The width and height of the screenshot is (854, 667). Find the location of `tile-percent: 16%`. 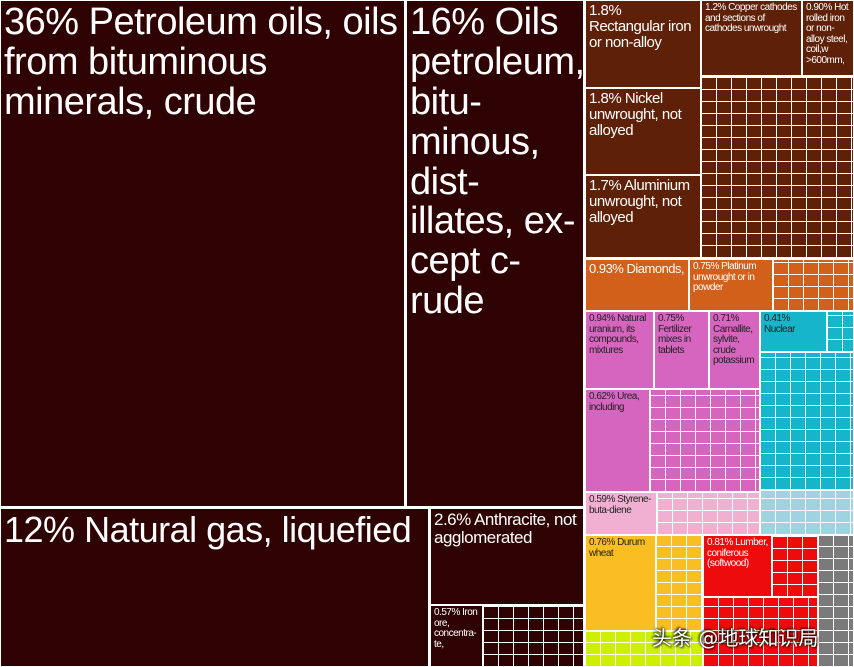

tile-percent: 16% is located at coordinates (447, 22).